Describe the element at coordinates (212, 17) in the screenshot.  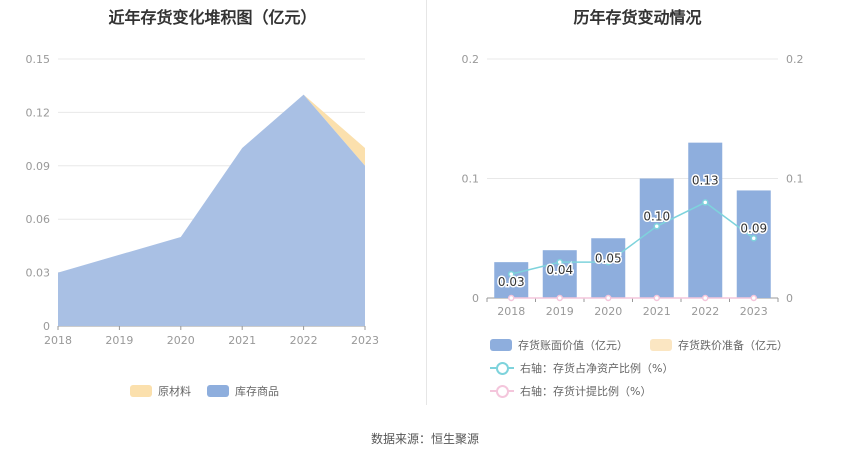
I see `left-chart-title: 近年存货变化堆积图（亿元）` at that location.